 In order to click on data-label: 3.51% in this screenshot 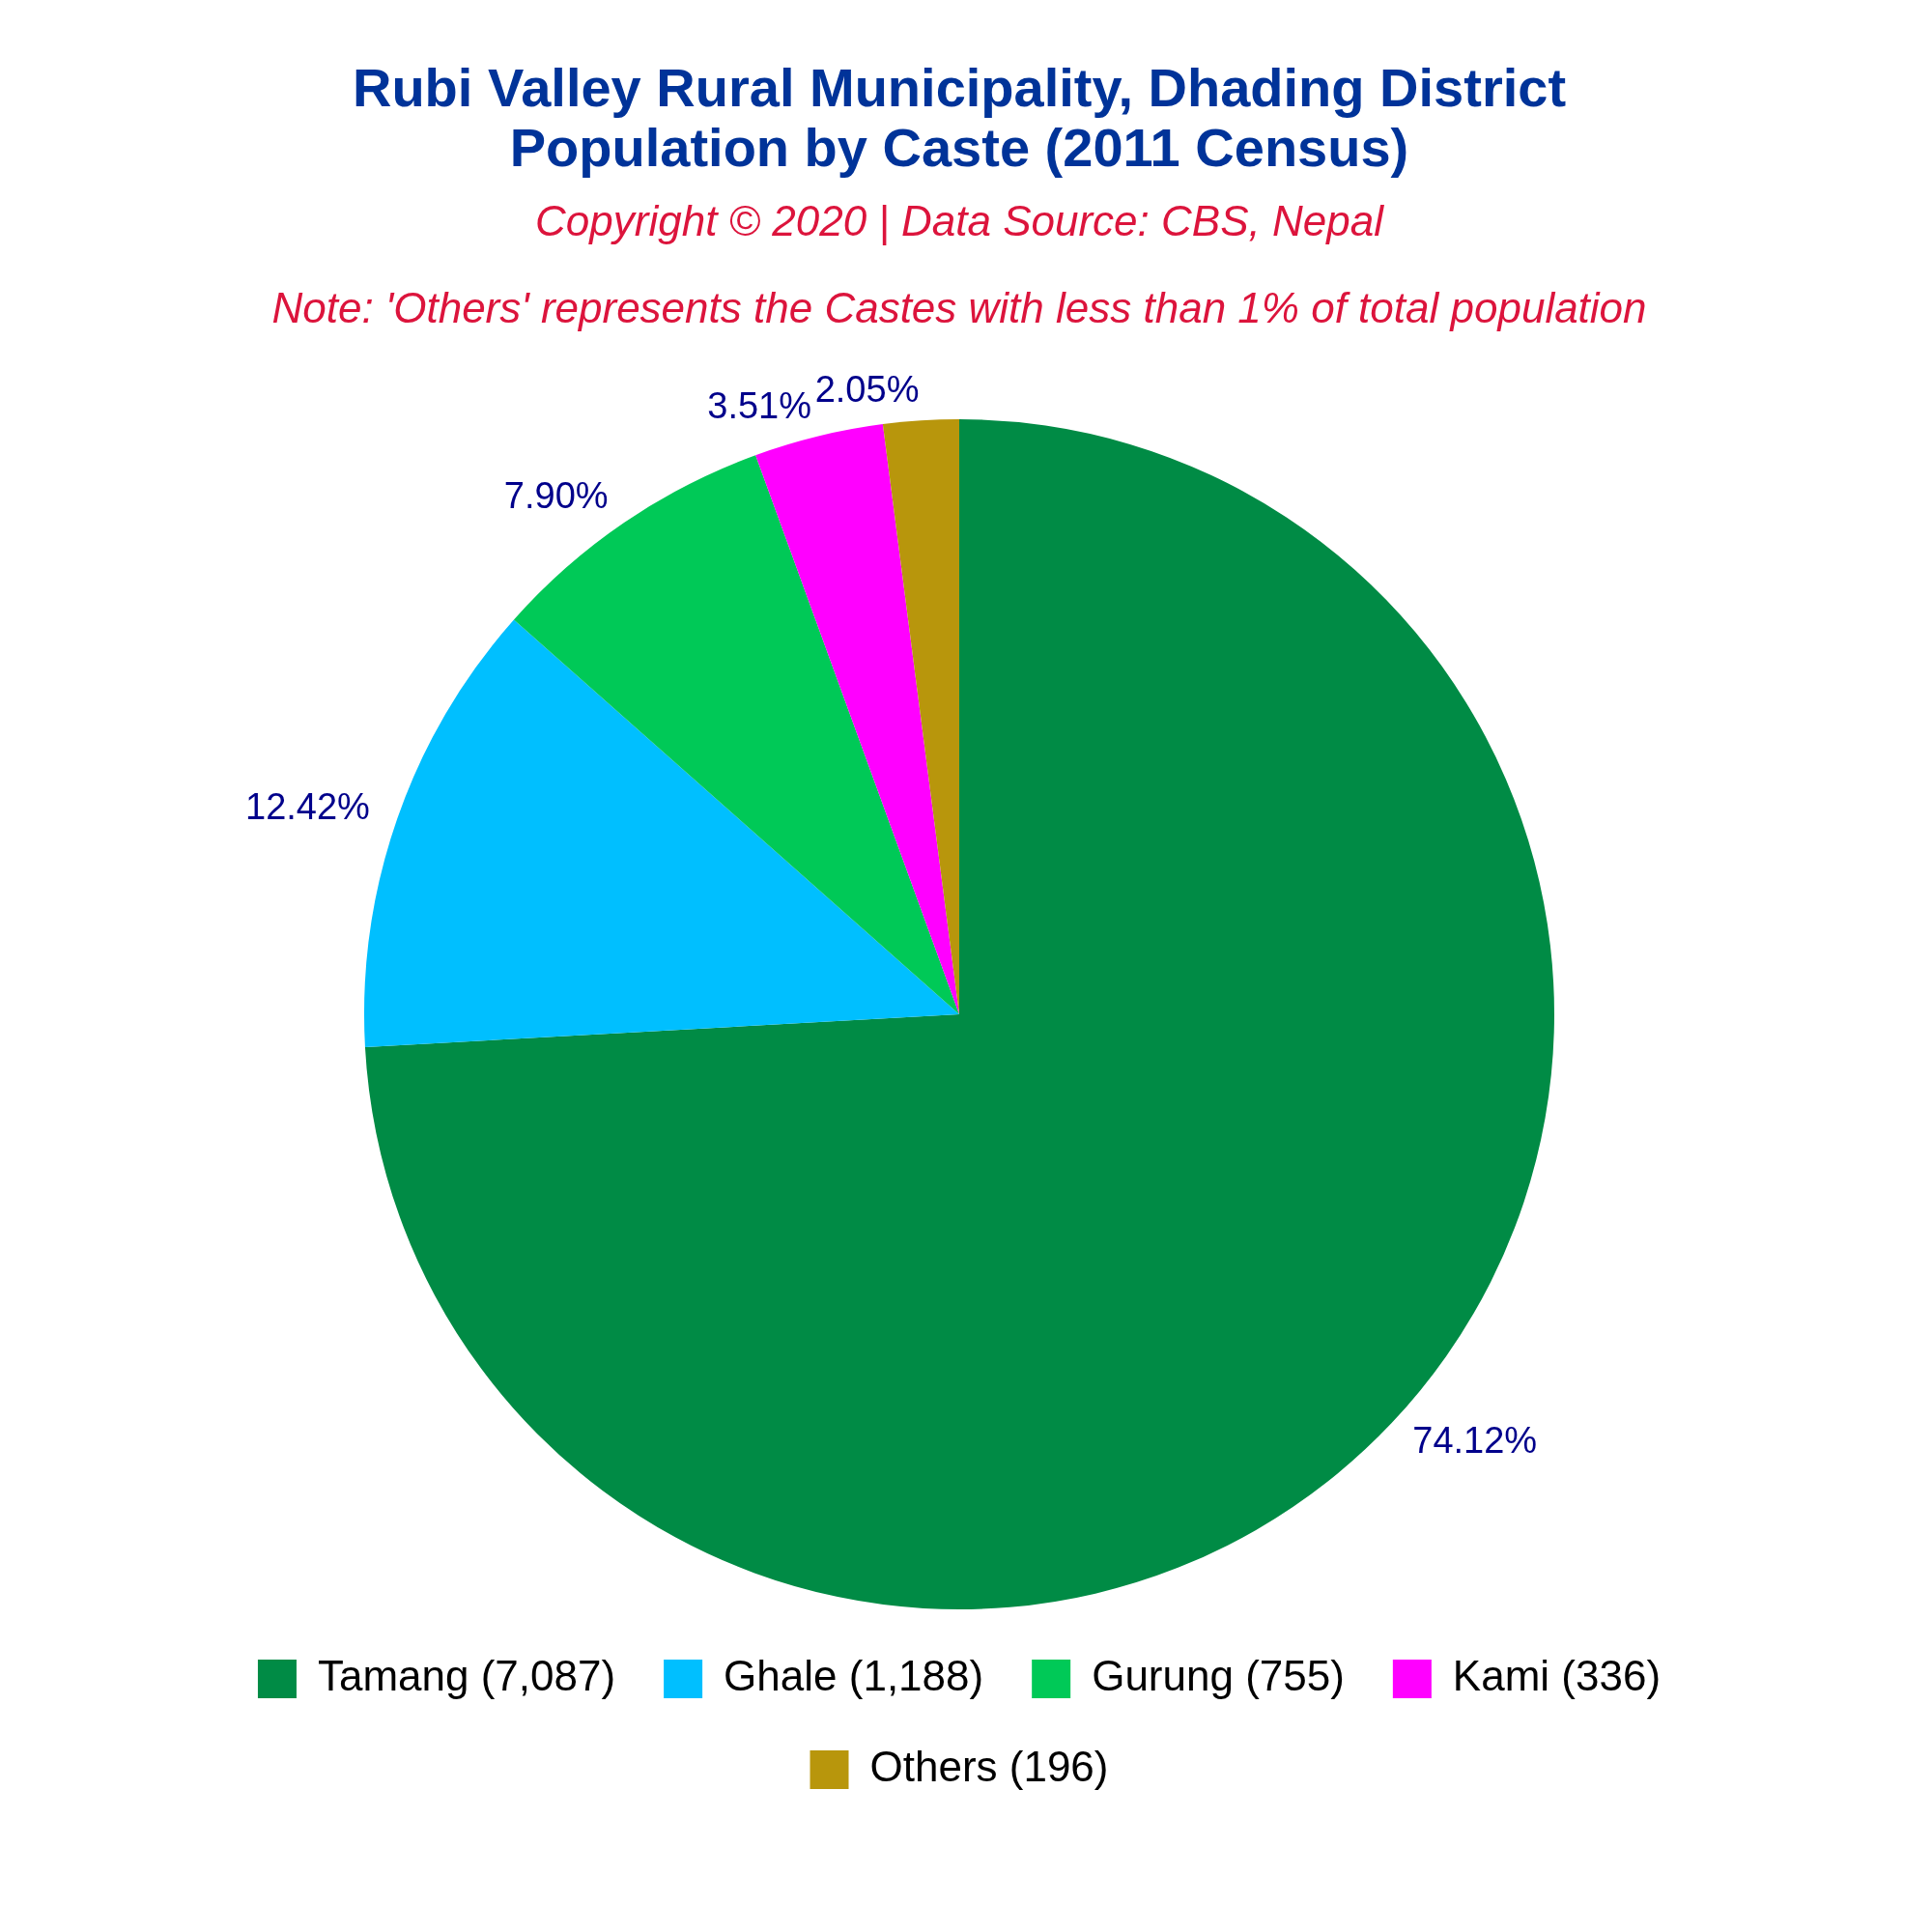, I will do `click(759, 405)`.